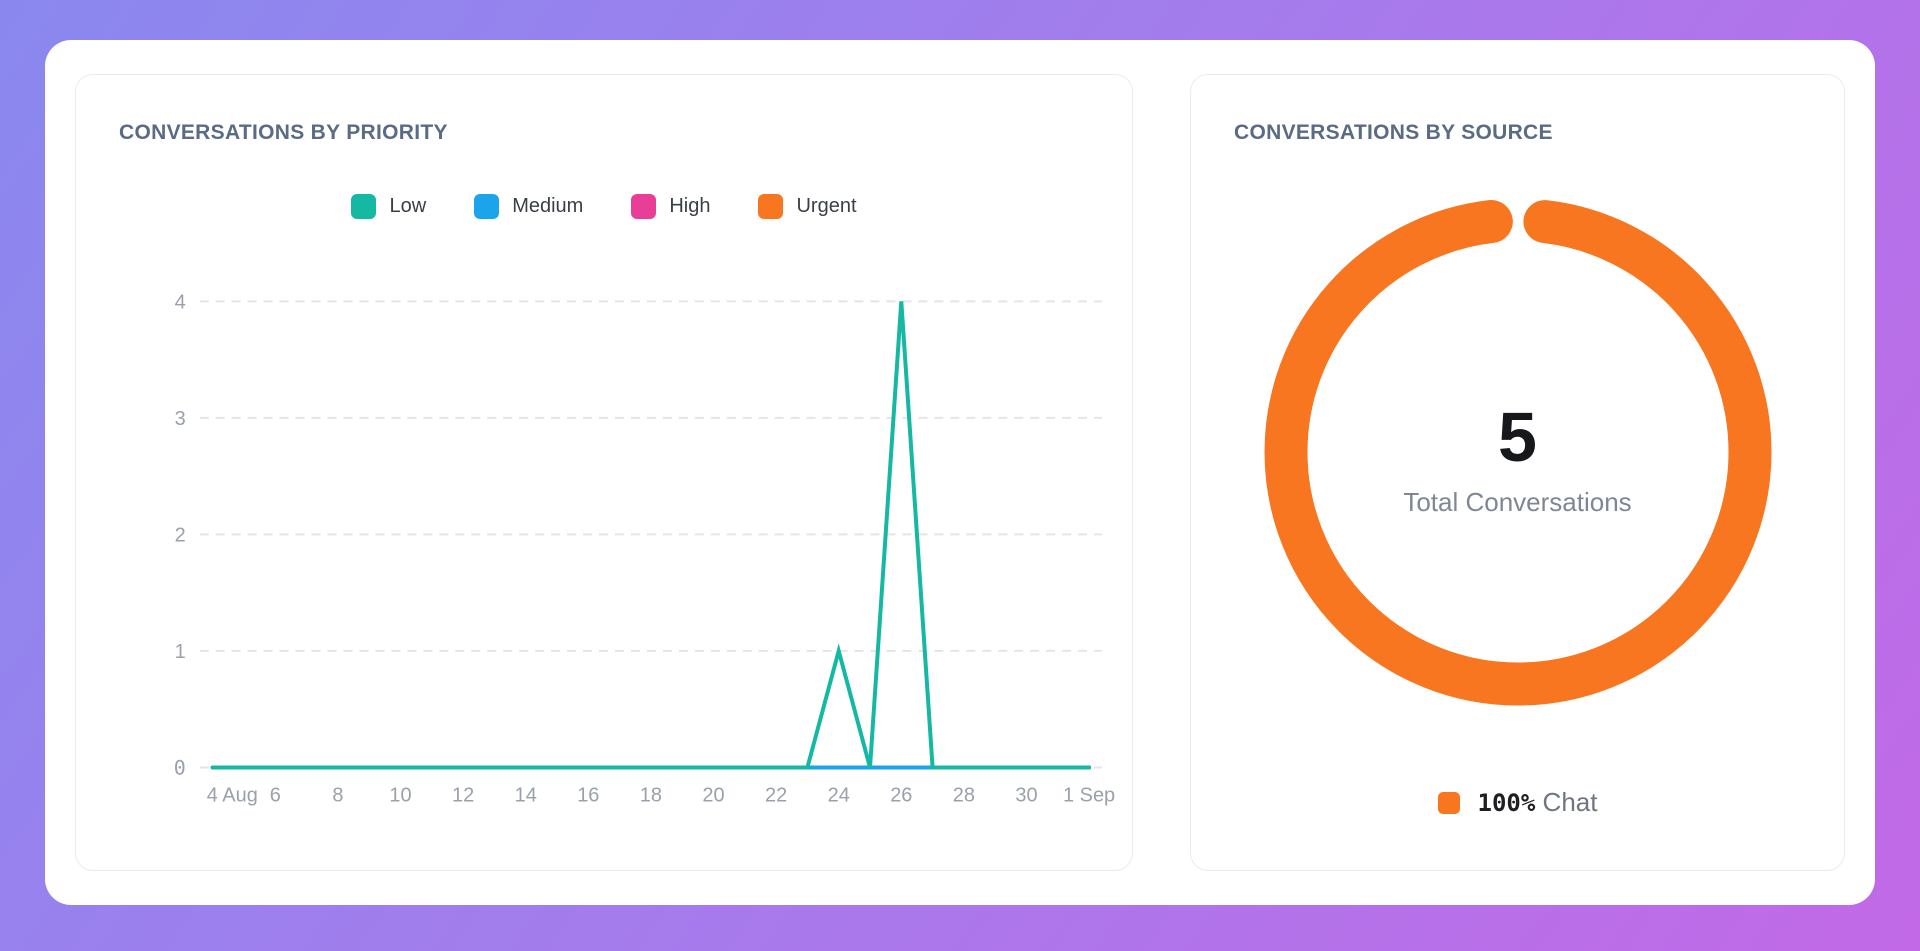 The width and height of the screenshot is (1920, 951). I want to click on source-legend-item-chat: 100% Chat, so click(1517, 802).